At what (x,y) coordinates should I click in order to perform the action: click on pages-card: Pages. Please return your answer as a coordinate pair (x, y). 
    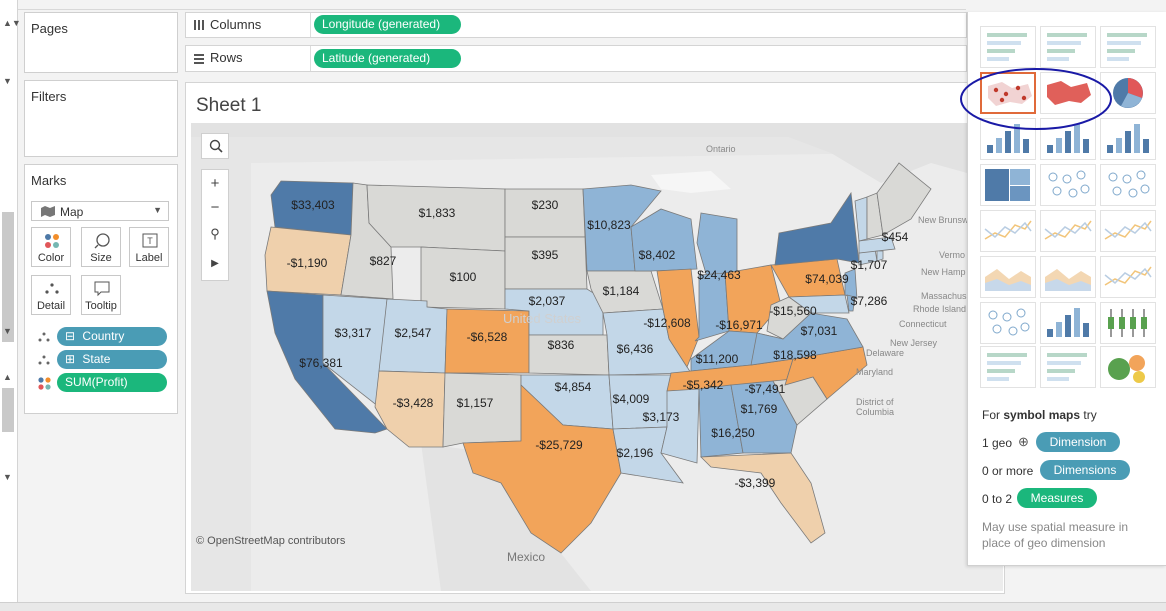
    Looking at the image, I should click on (101, 42).